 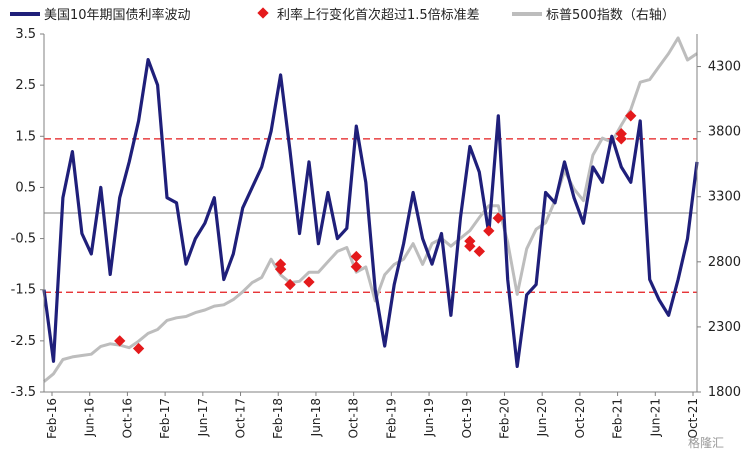 I want to click on legend-label-rate: 美国10年期国债利率波动, so click(x=117, y=15).